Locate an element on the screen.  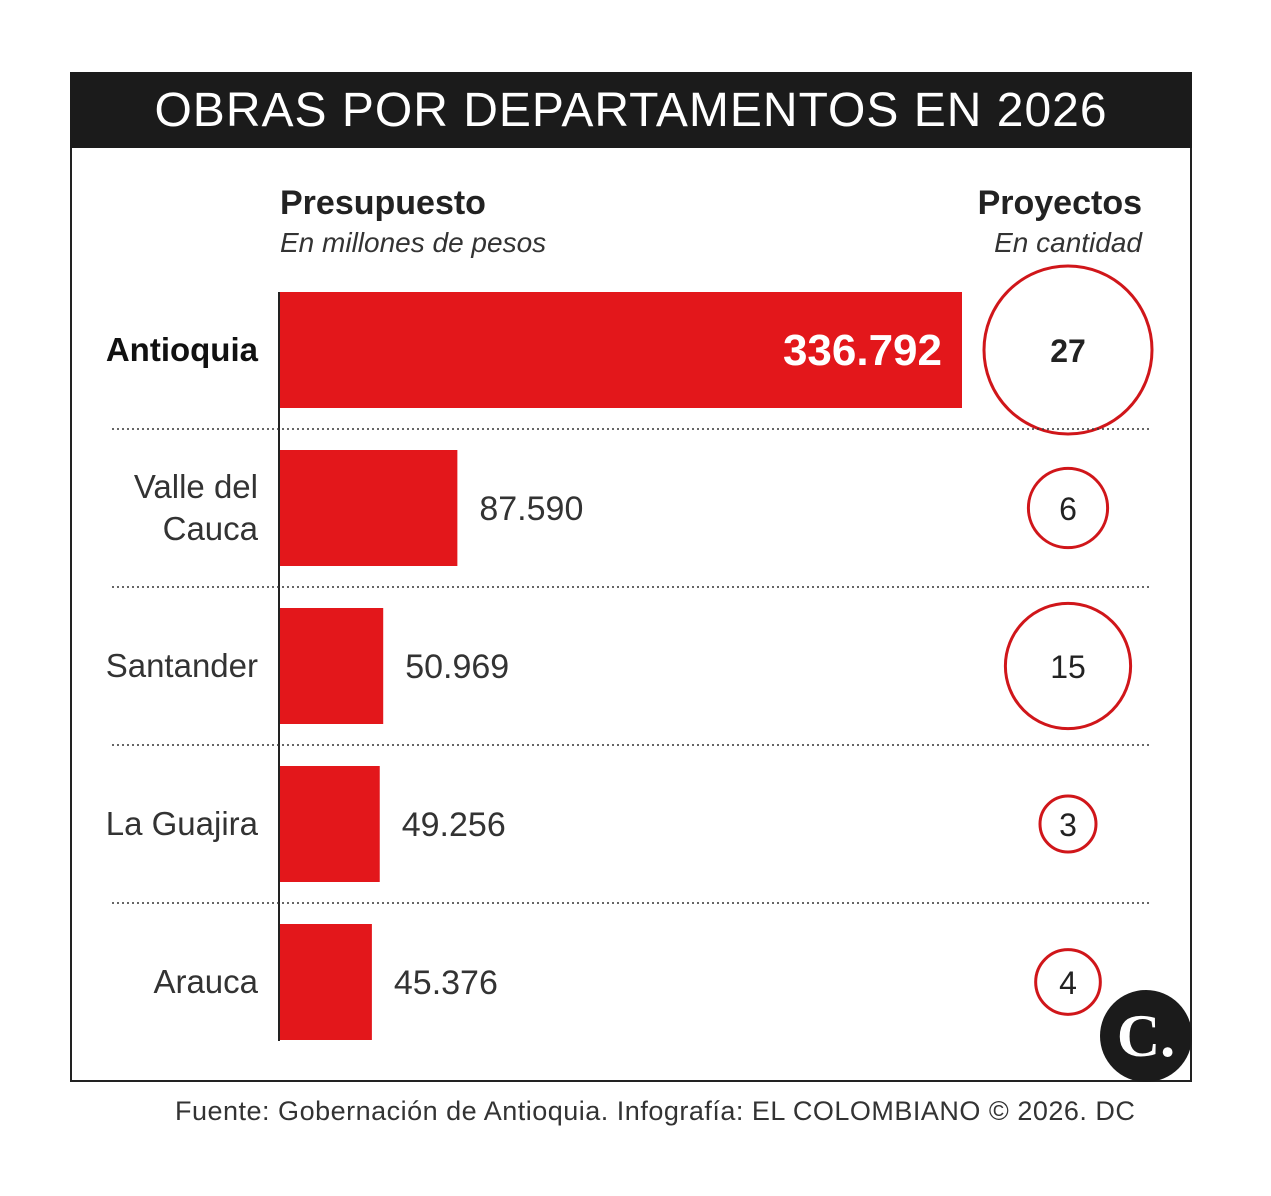
budget-value-label: 87.590 is located at coordinates (531, 509).